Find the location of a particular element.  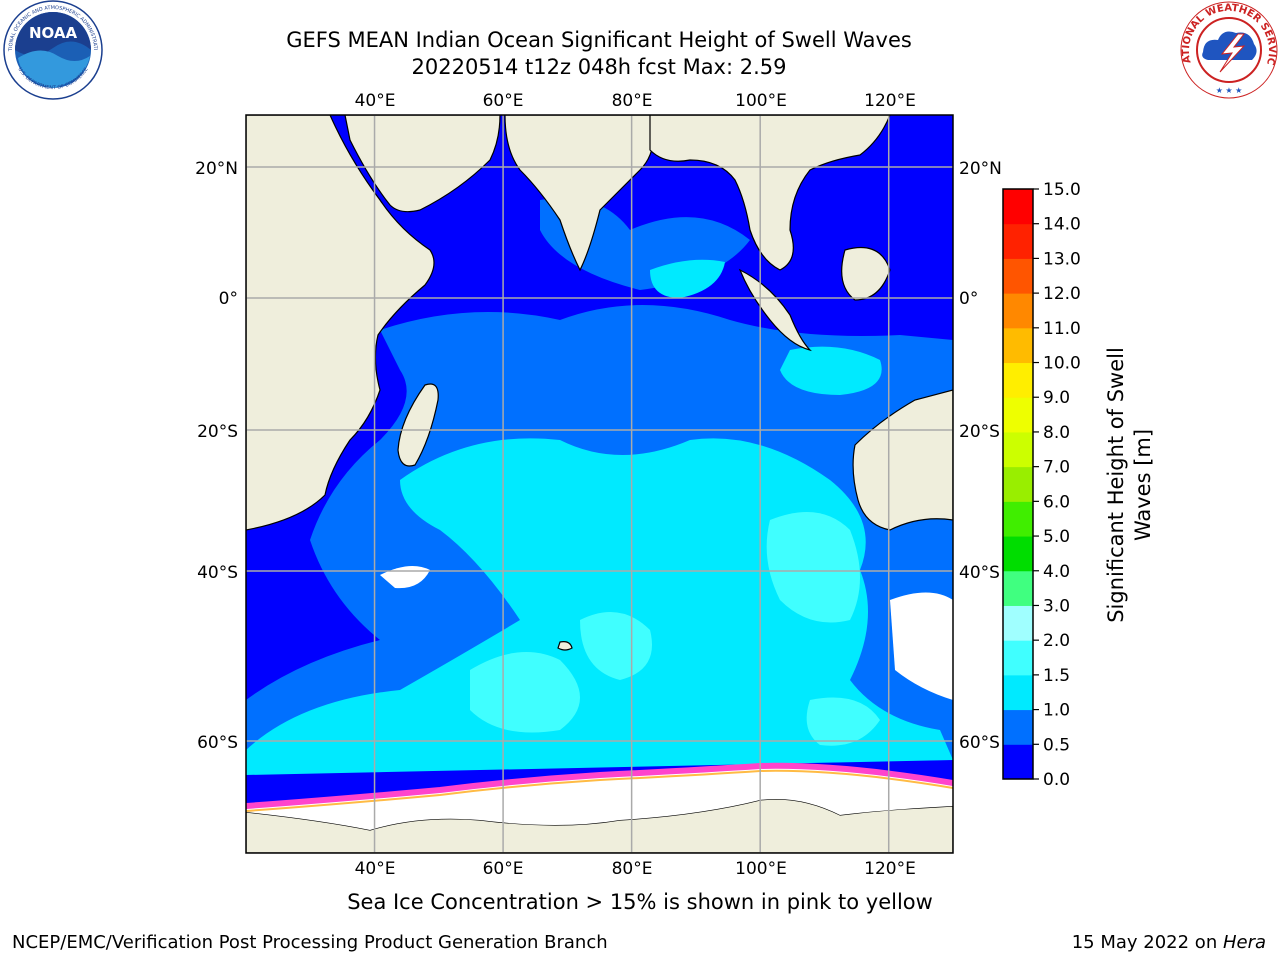

lon-tick-bottom: 40°E is located at coordinates (375, 869).